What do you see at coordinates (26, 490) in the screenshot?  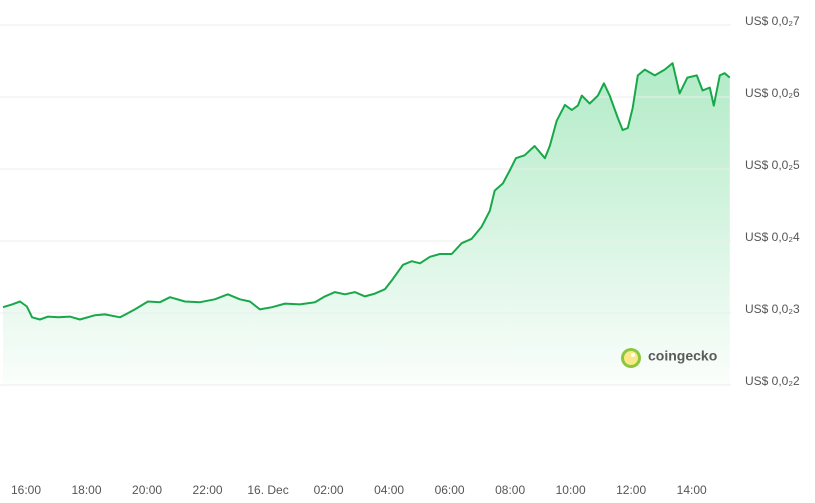 I see `x-tick-label: 16:00` at bounding box center [26, 490].